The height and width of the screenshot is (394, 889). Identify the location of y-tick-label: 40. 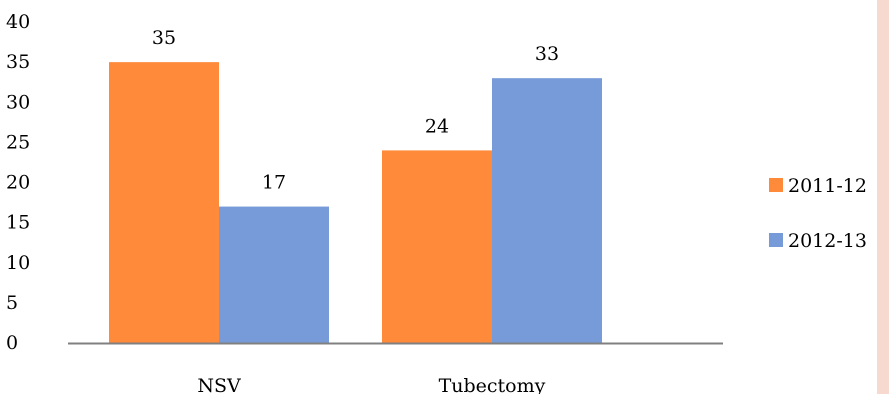
(18, 22).